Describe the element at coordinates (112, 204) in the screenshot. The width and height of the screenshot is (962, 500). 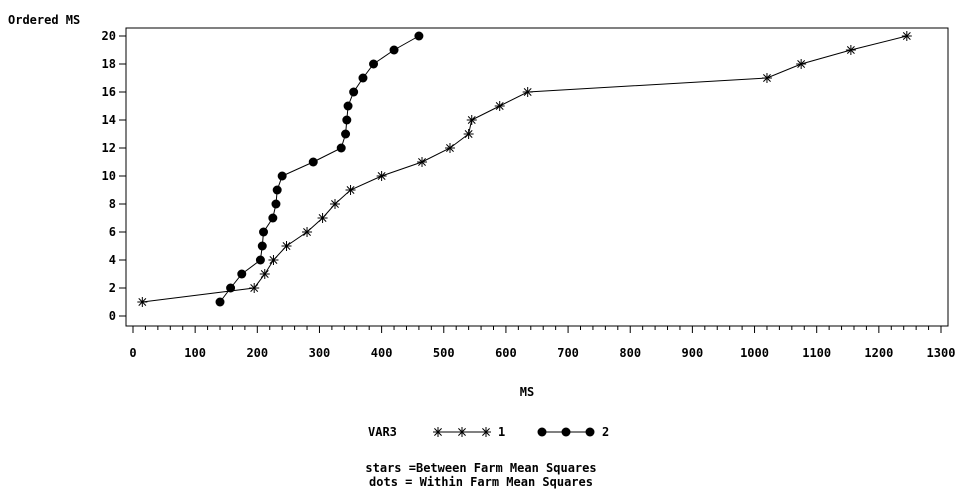
I see `y-tick-label: 8` at that location.